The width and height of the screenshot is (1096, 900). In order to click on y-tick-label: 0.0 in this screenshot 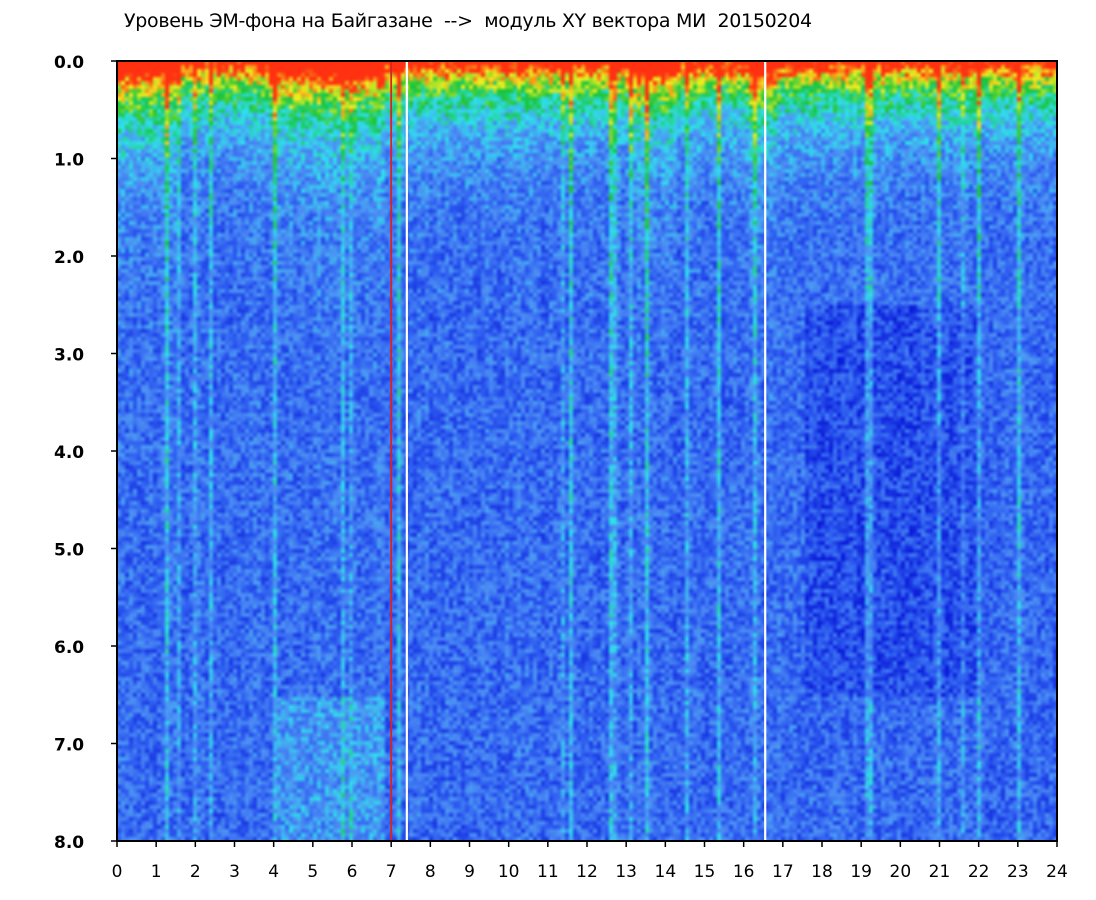, I will do `click(69, 63)`.